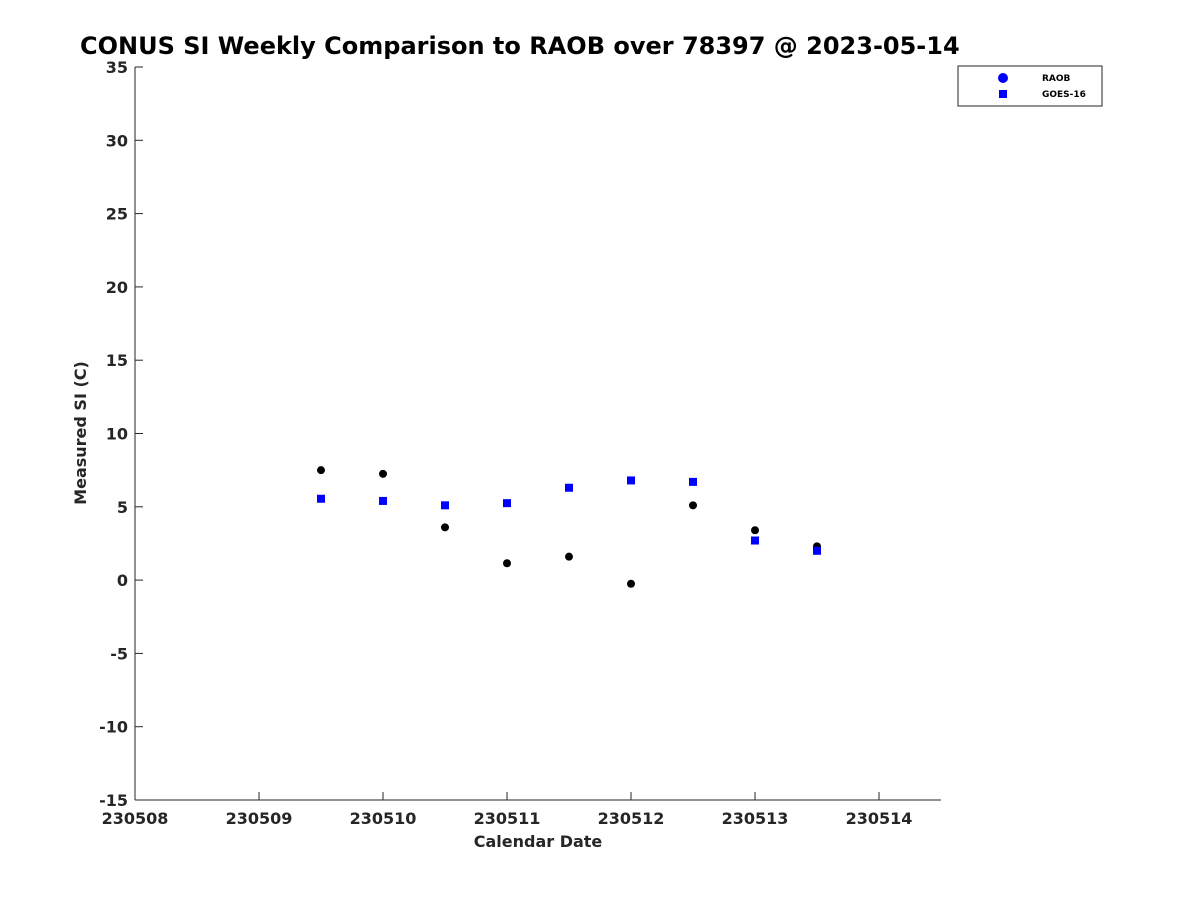 This screenshot has width=1200, height=900. I want to click on x-tick-label: 230509, so click(259, 818).